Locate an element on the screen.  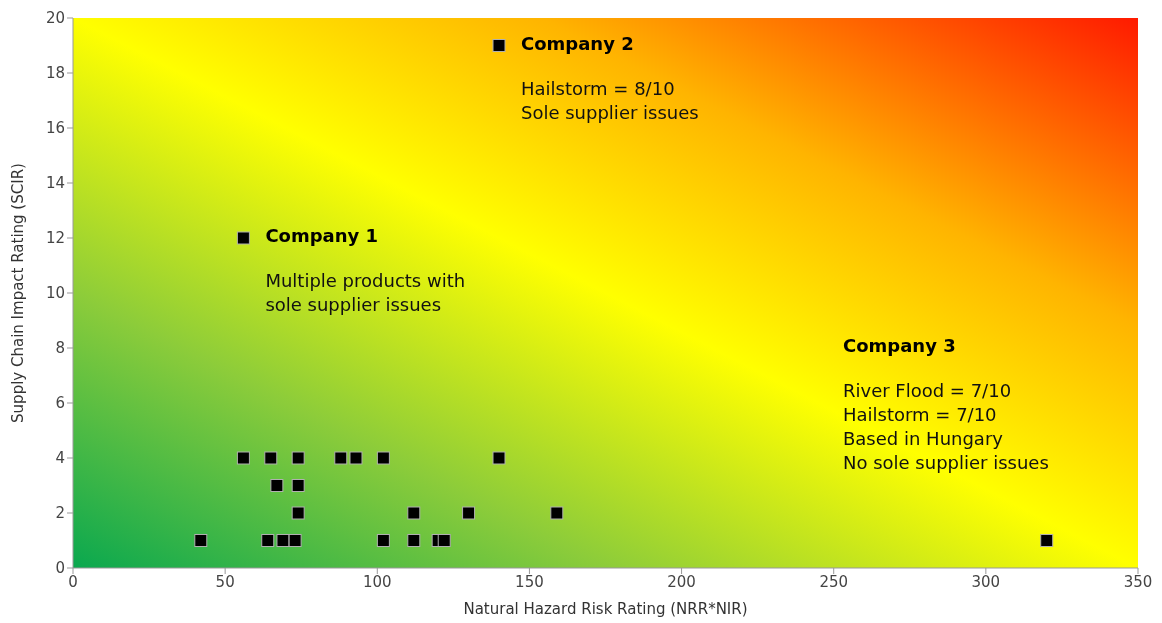
x-tick-label: 100 is located at coordinates (377, 581).